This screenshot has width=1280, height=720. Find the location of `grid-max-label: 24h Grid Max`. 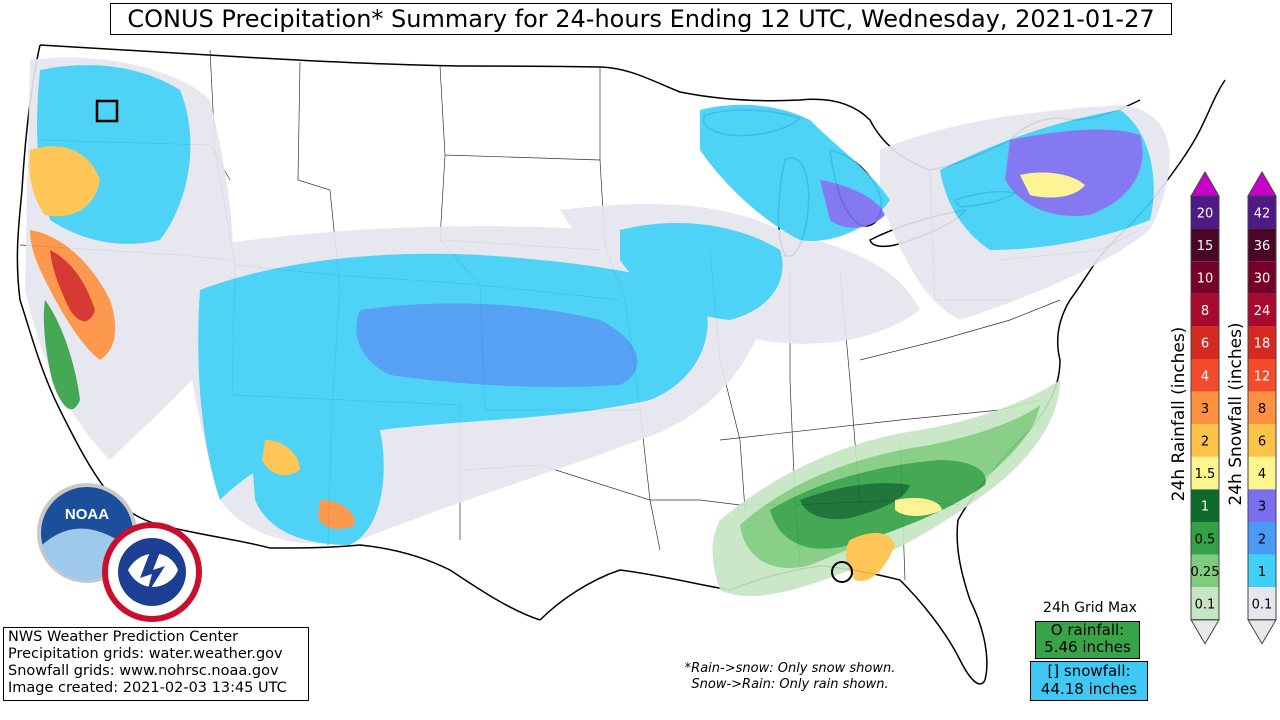

grid-max-label: 24h Grid Max is located at coordinates (1090, 608).